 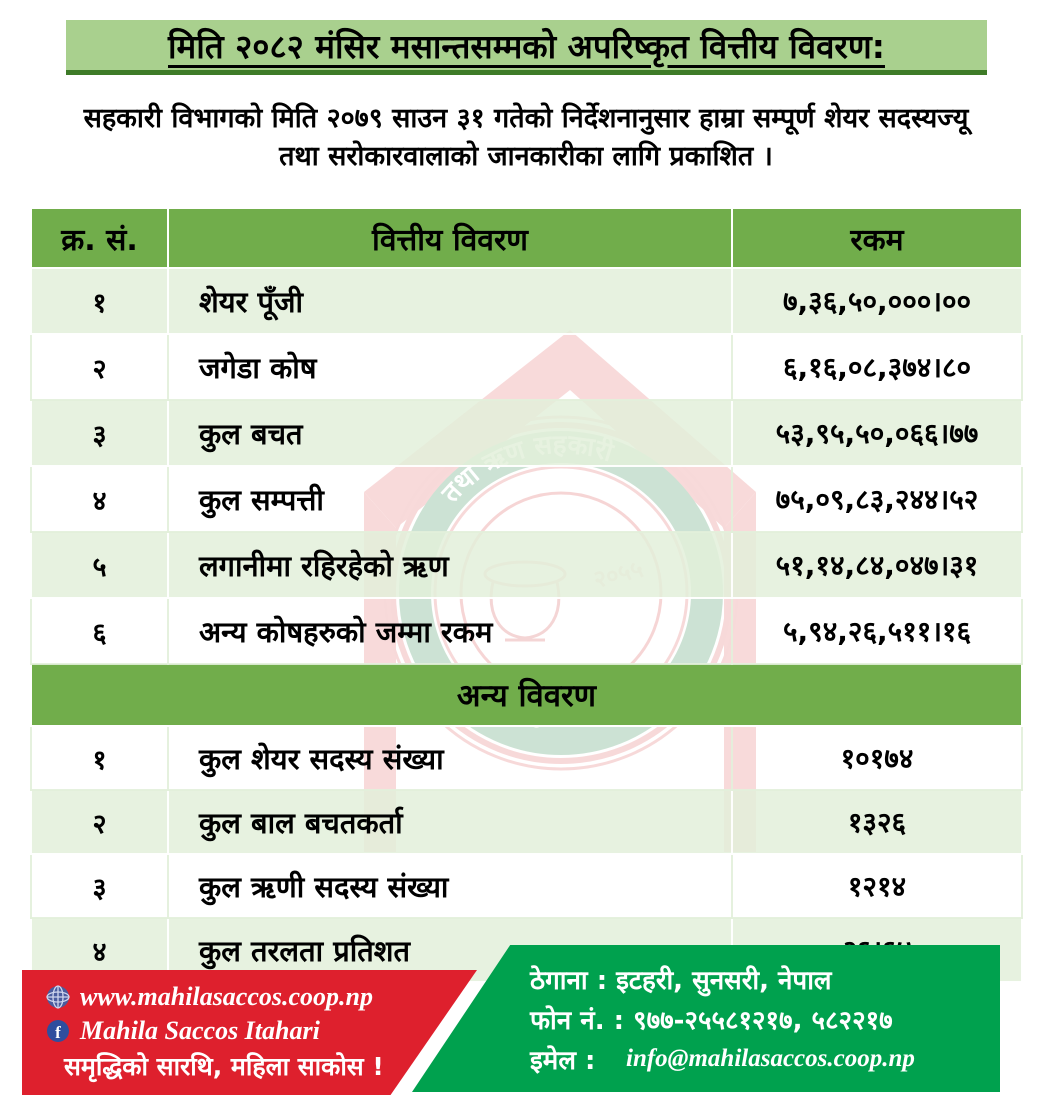 I want to click on table-row: २ कुल बाल बचतकर्ता १३२६, so click(x=526, y=822).